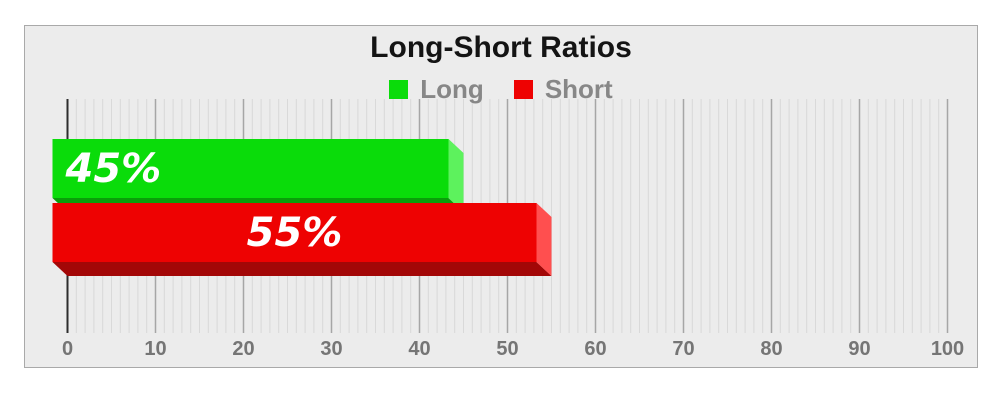 Image resolution: width=1000 pixels, height=414 pixels. Describe the element at coordinates (578, 89) in the screenshot. I see `legend-label: Short` at that location.